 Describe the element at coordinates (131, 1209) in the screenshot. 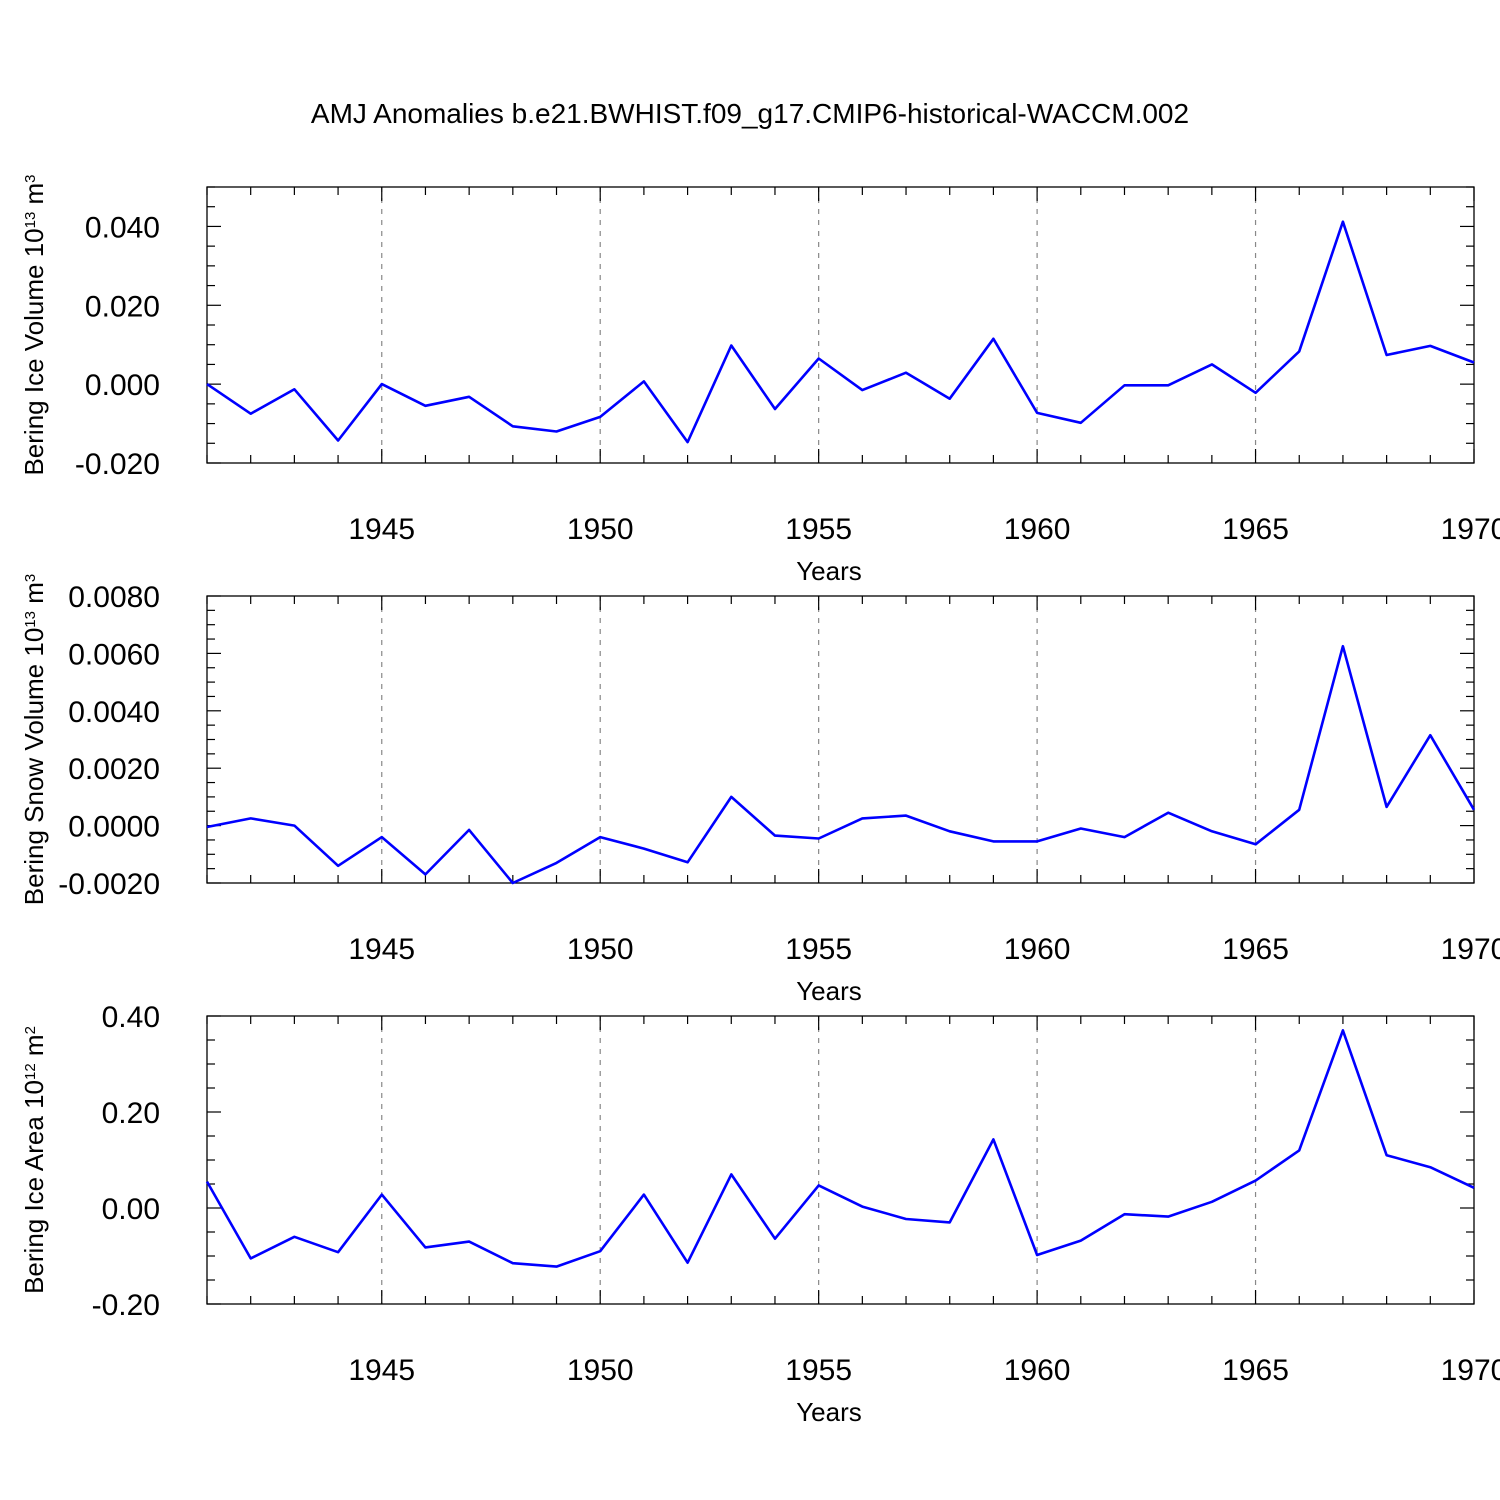

I see `y-tick-label: 0.00` at that location.